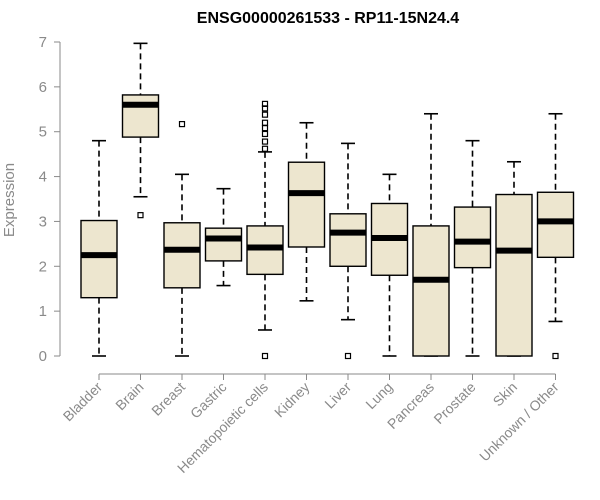 The width and height of the screenshot is (600, 500). I want to click on x-tick-label: Liver, so click(337, 395).